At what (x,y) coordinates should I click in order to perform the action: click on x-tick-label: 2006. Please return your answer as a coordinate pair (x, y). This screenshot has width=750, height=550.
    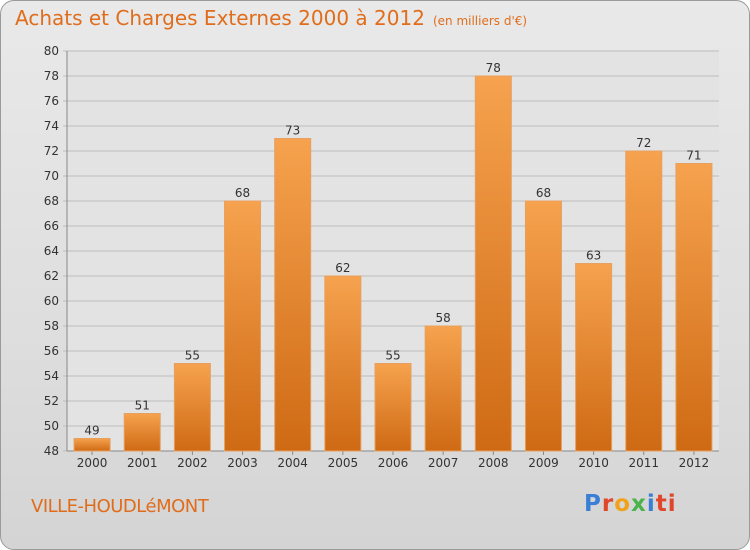
    Looking at the image, I should click on (393, 463).